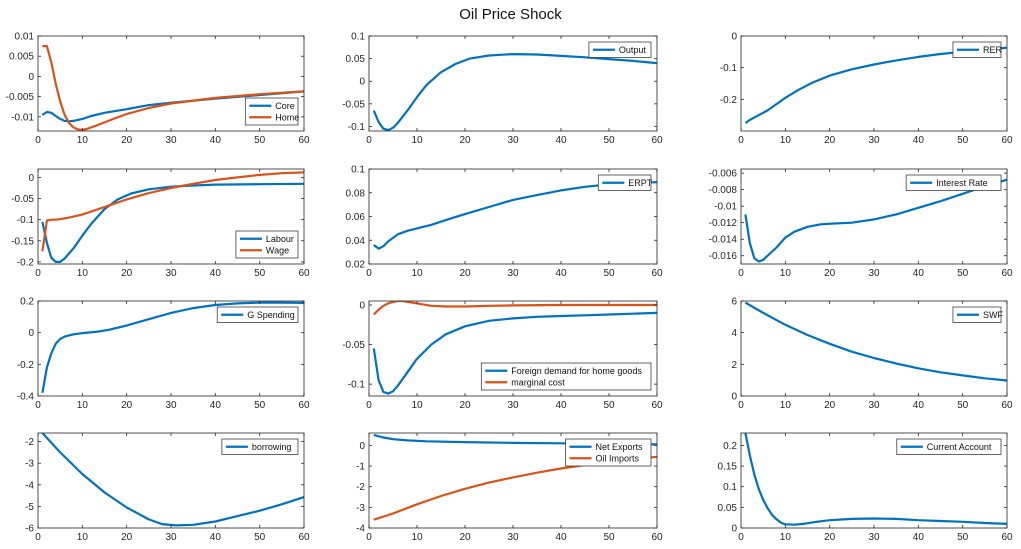 The width and height of the screenshot is (1021, 549). Describe the element at coordinates (618, 458) in the screenshot. I see `legend-label: Oil Imports` at that location.